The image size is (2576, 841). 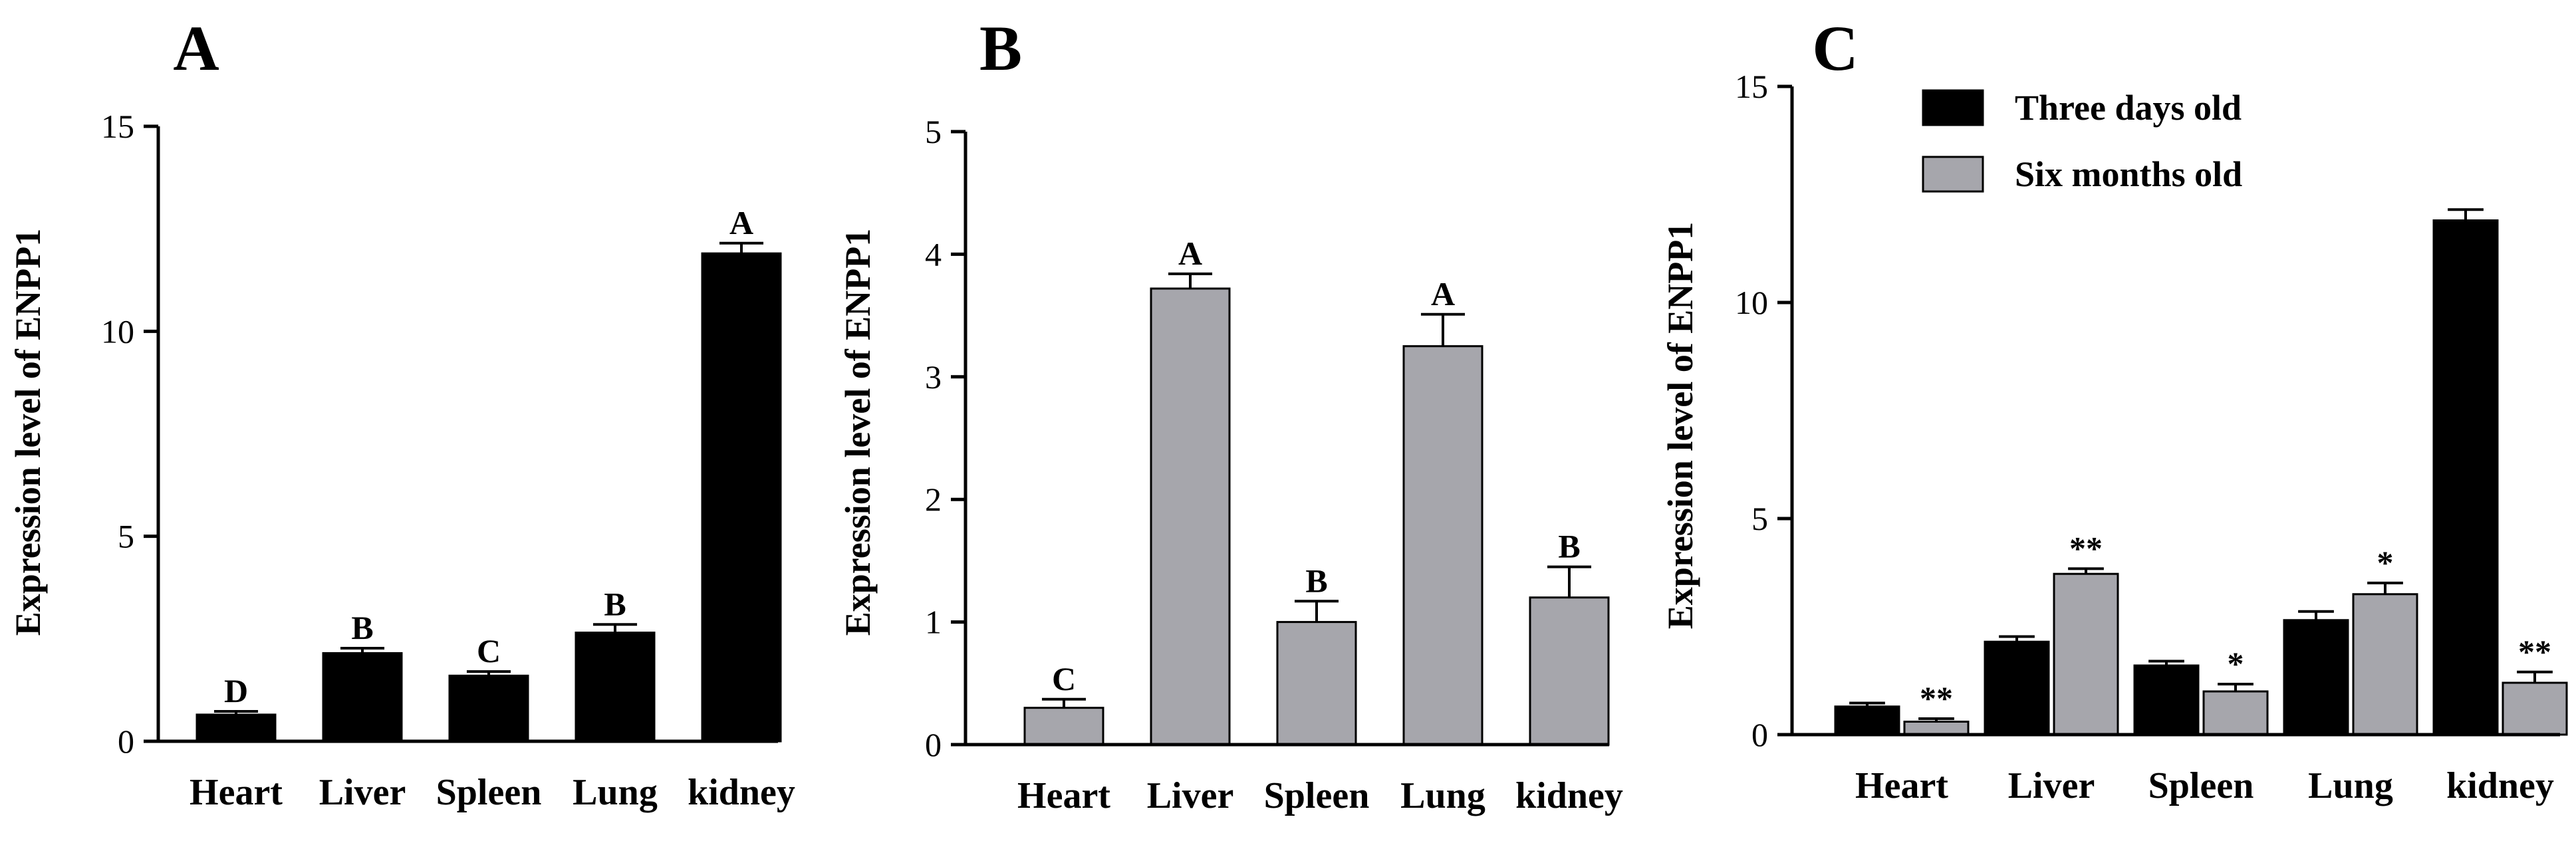 What do you see at coordinates (1064, 678) in the screenshot?
I see `significance-label-heart: C` at bounding box center [1064, 678].